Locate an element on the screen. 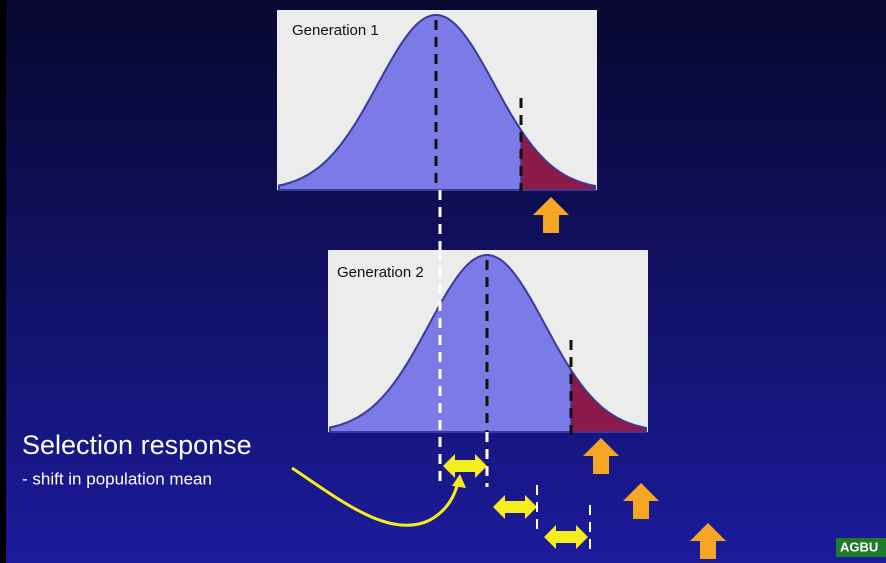 The width and height of the screenshot is (886, 563). edge is located at coordinates (3, 281).